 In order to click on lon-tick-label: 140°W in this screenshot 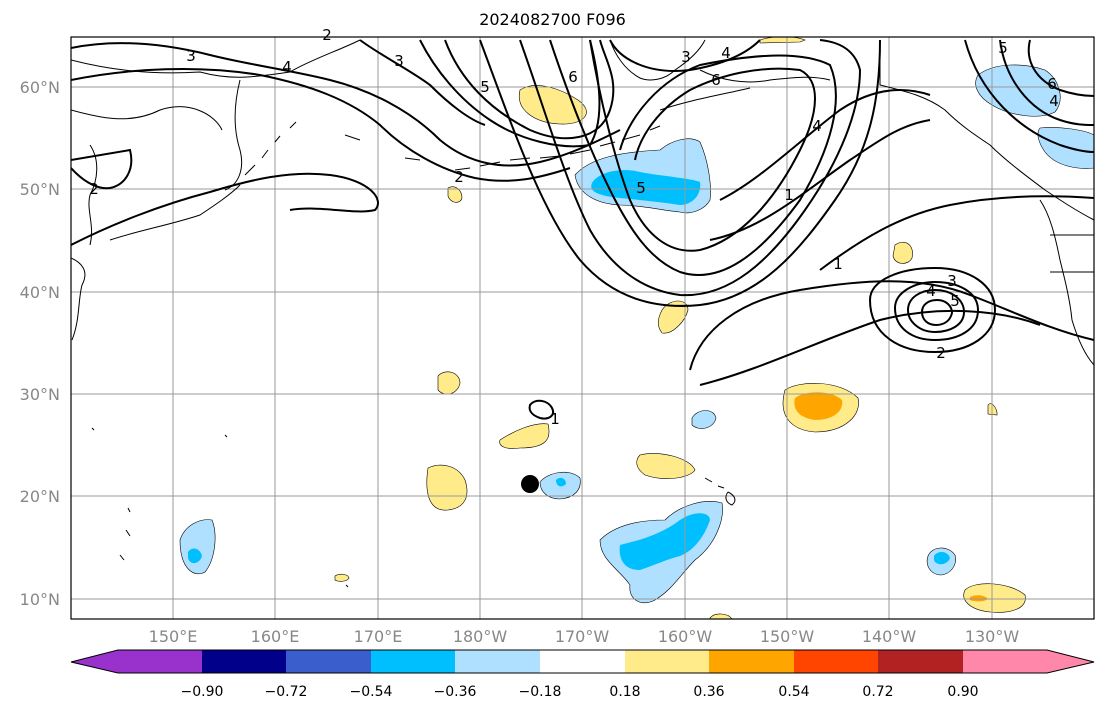, I will do `click(889, 636)`.